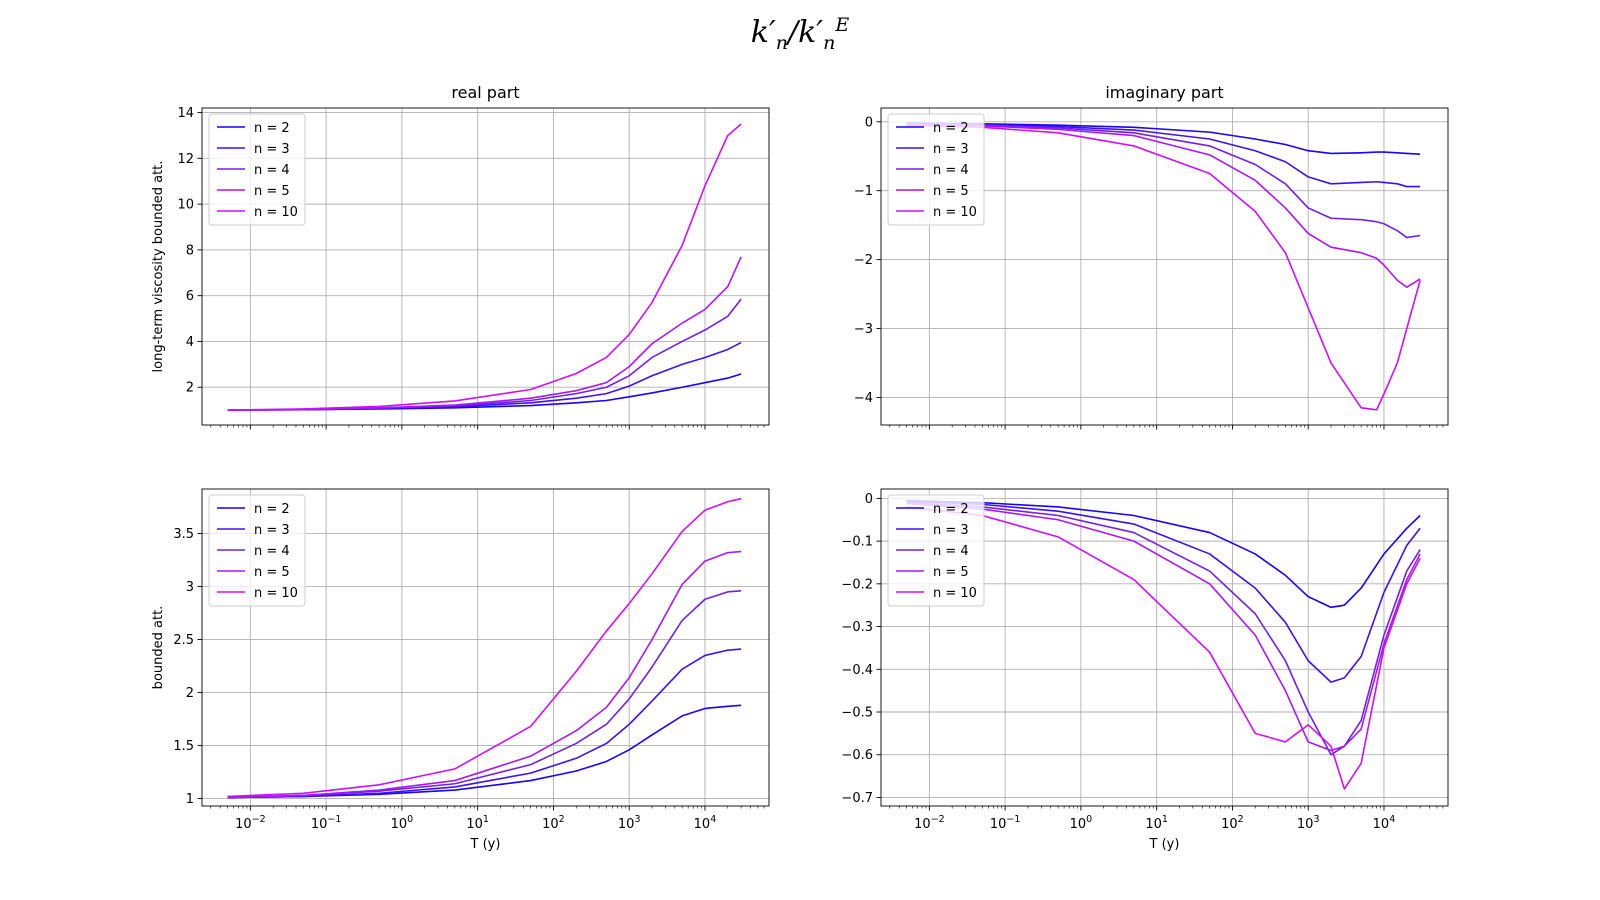  I want to click on y-tick-label: −4, so click(863, 398).